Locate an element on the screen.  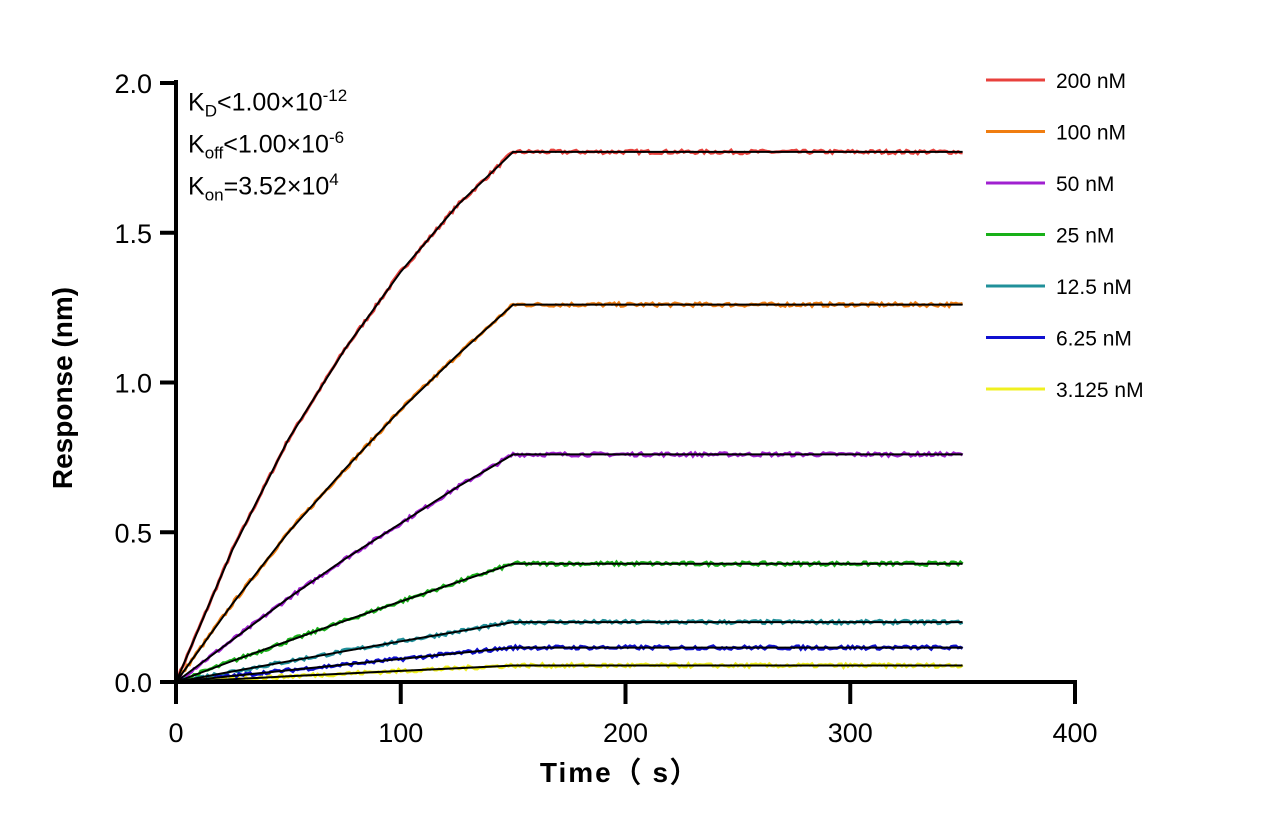
y-tick-label: 1.0 is located at coordinates (133, 384).